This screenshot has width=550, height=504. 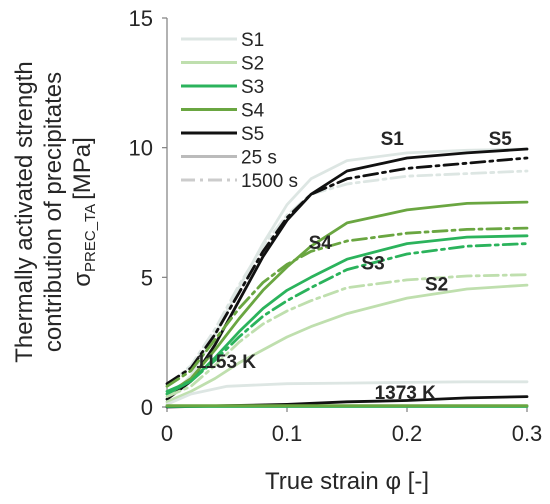 I want to click on x-axis-title: True strain φ [-], so click(x=347, y=481).